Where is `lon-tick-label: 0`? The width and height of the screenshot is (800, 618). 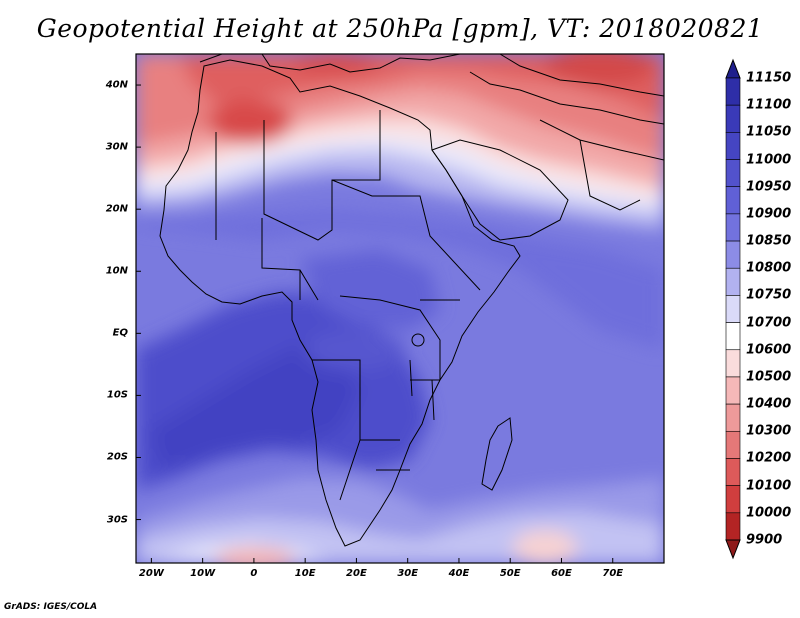
lon-tick-label: 0 is located at coordinates (254, 573).